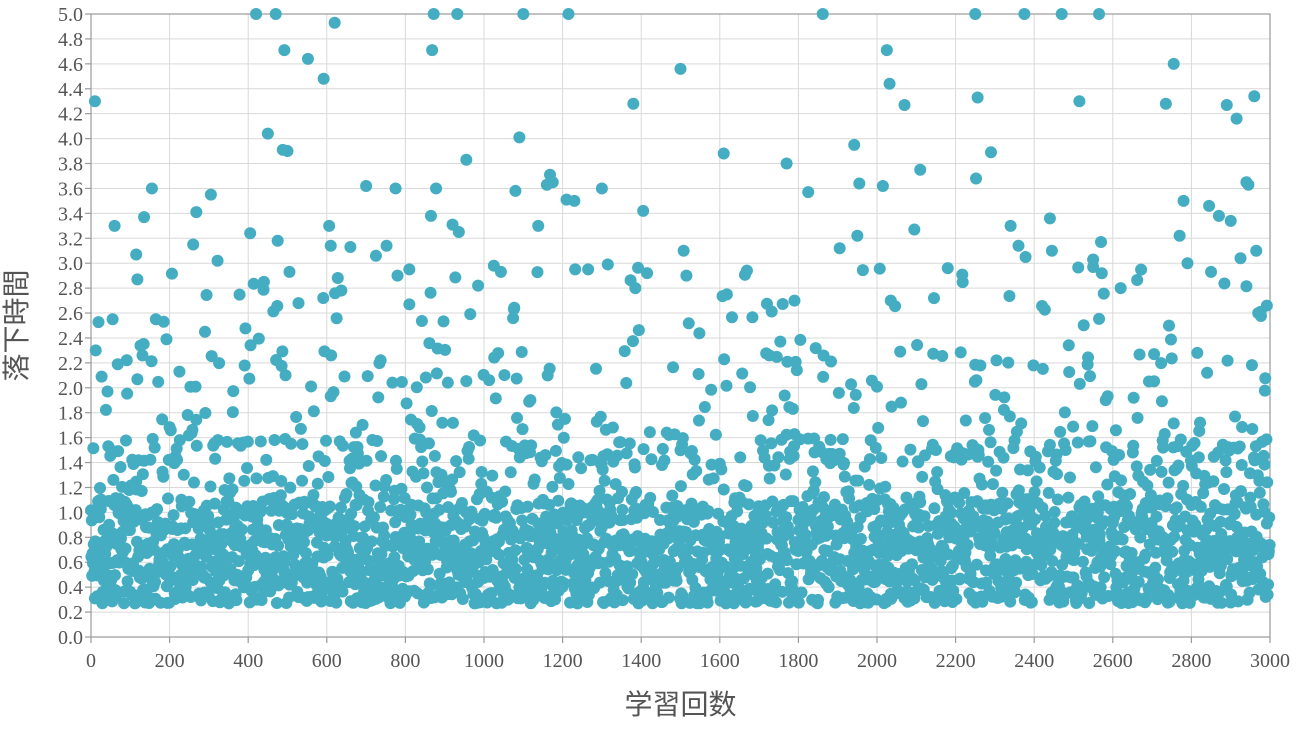 The height and width of the screenshot is (735, 1296). Describe the element at coordinates (70, 414) in the screenshot. I see `y-tick-label: 1.8` at that location.